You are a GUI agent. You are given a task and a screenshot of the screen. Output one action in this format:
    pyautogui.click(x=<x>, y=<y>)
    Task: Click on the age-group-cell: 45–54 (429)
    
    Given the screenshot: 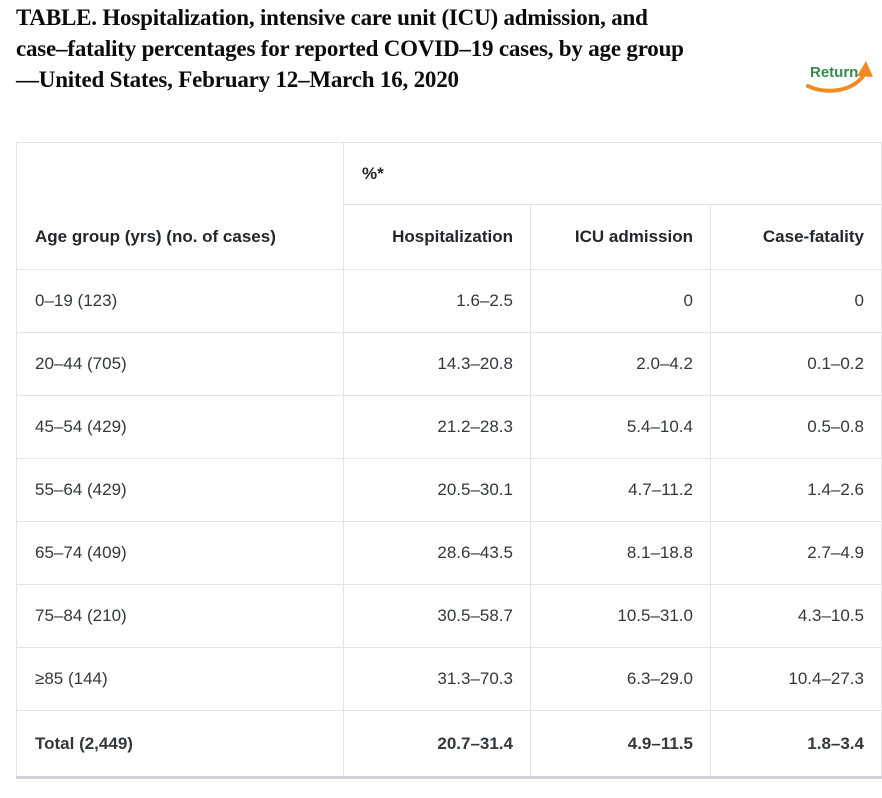 What is the action you would take?
    pyautogui.click(x=180, y=427)
    